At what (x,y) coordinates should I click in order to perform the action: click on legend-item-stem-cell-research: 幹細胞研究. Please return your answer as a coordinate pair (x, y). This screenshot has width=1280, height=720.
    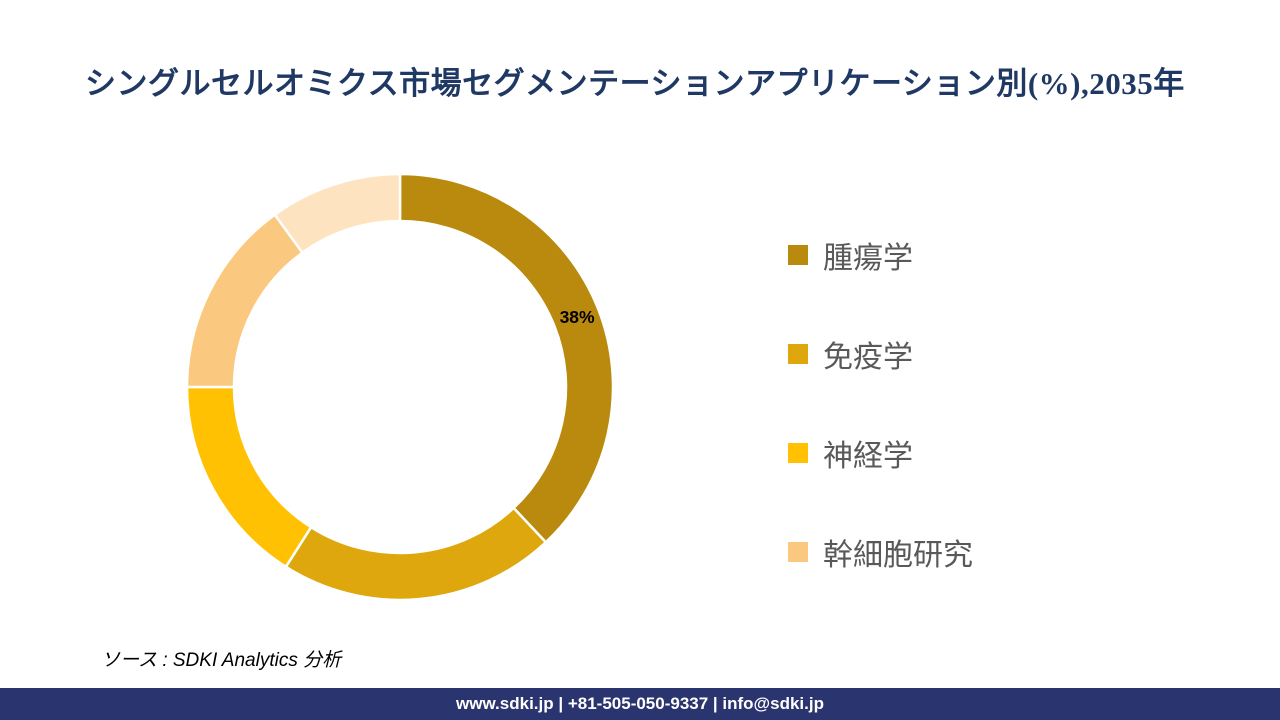
    Looking at the image, I should click on (880, 552).